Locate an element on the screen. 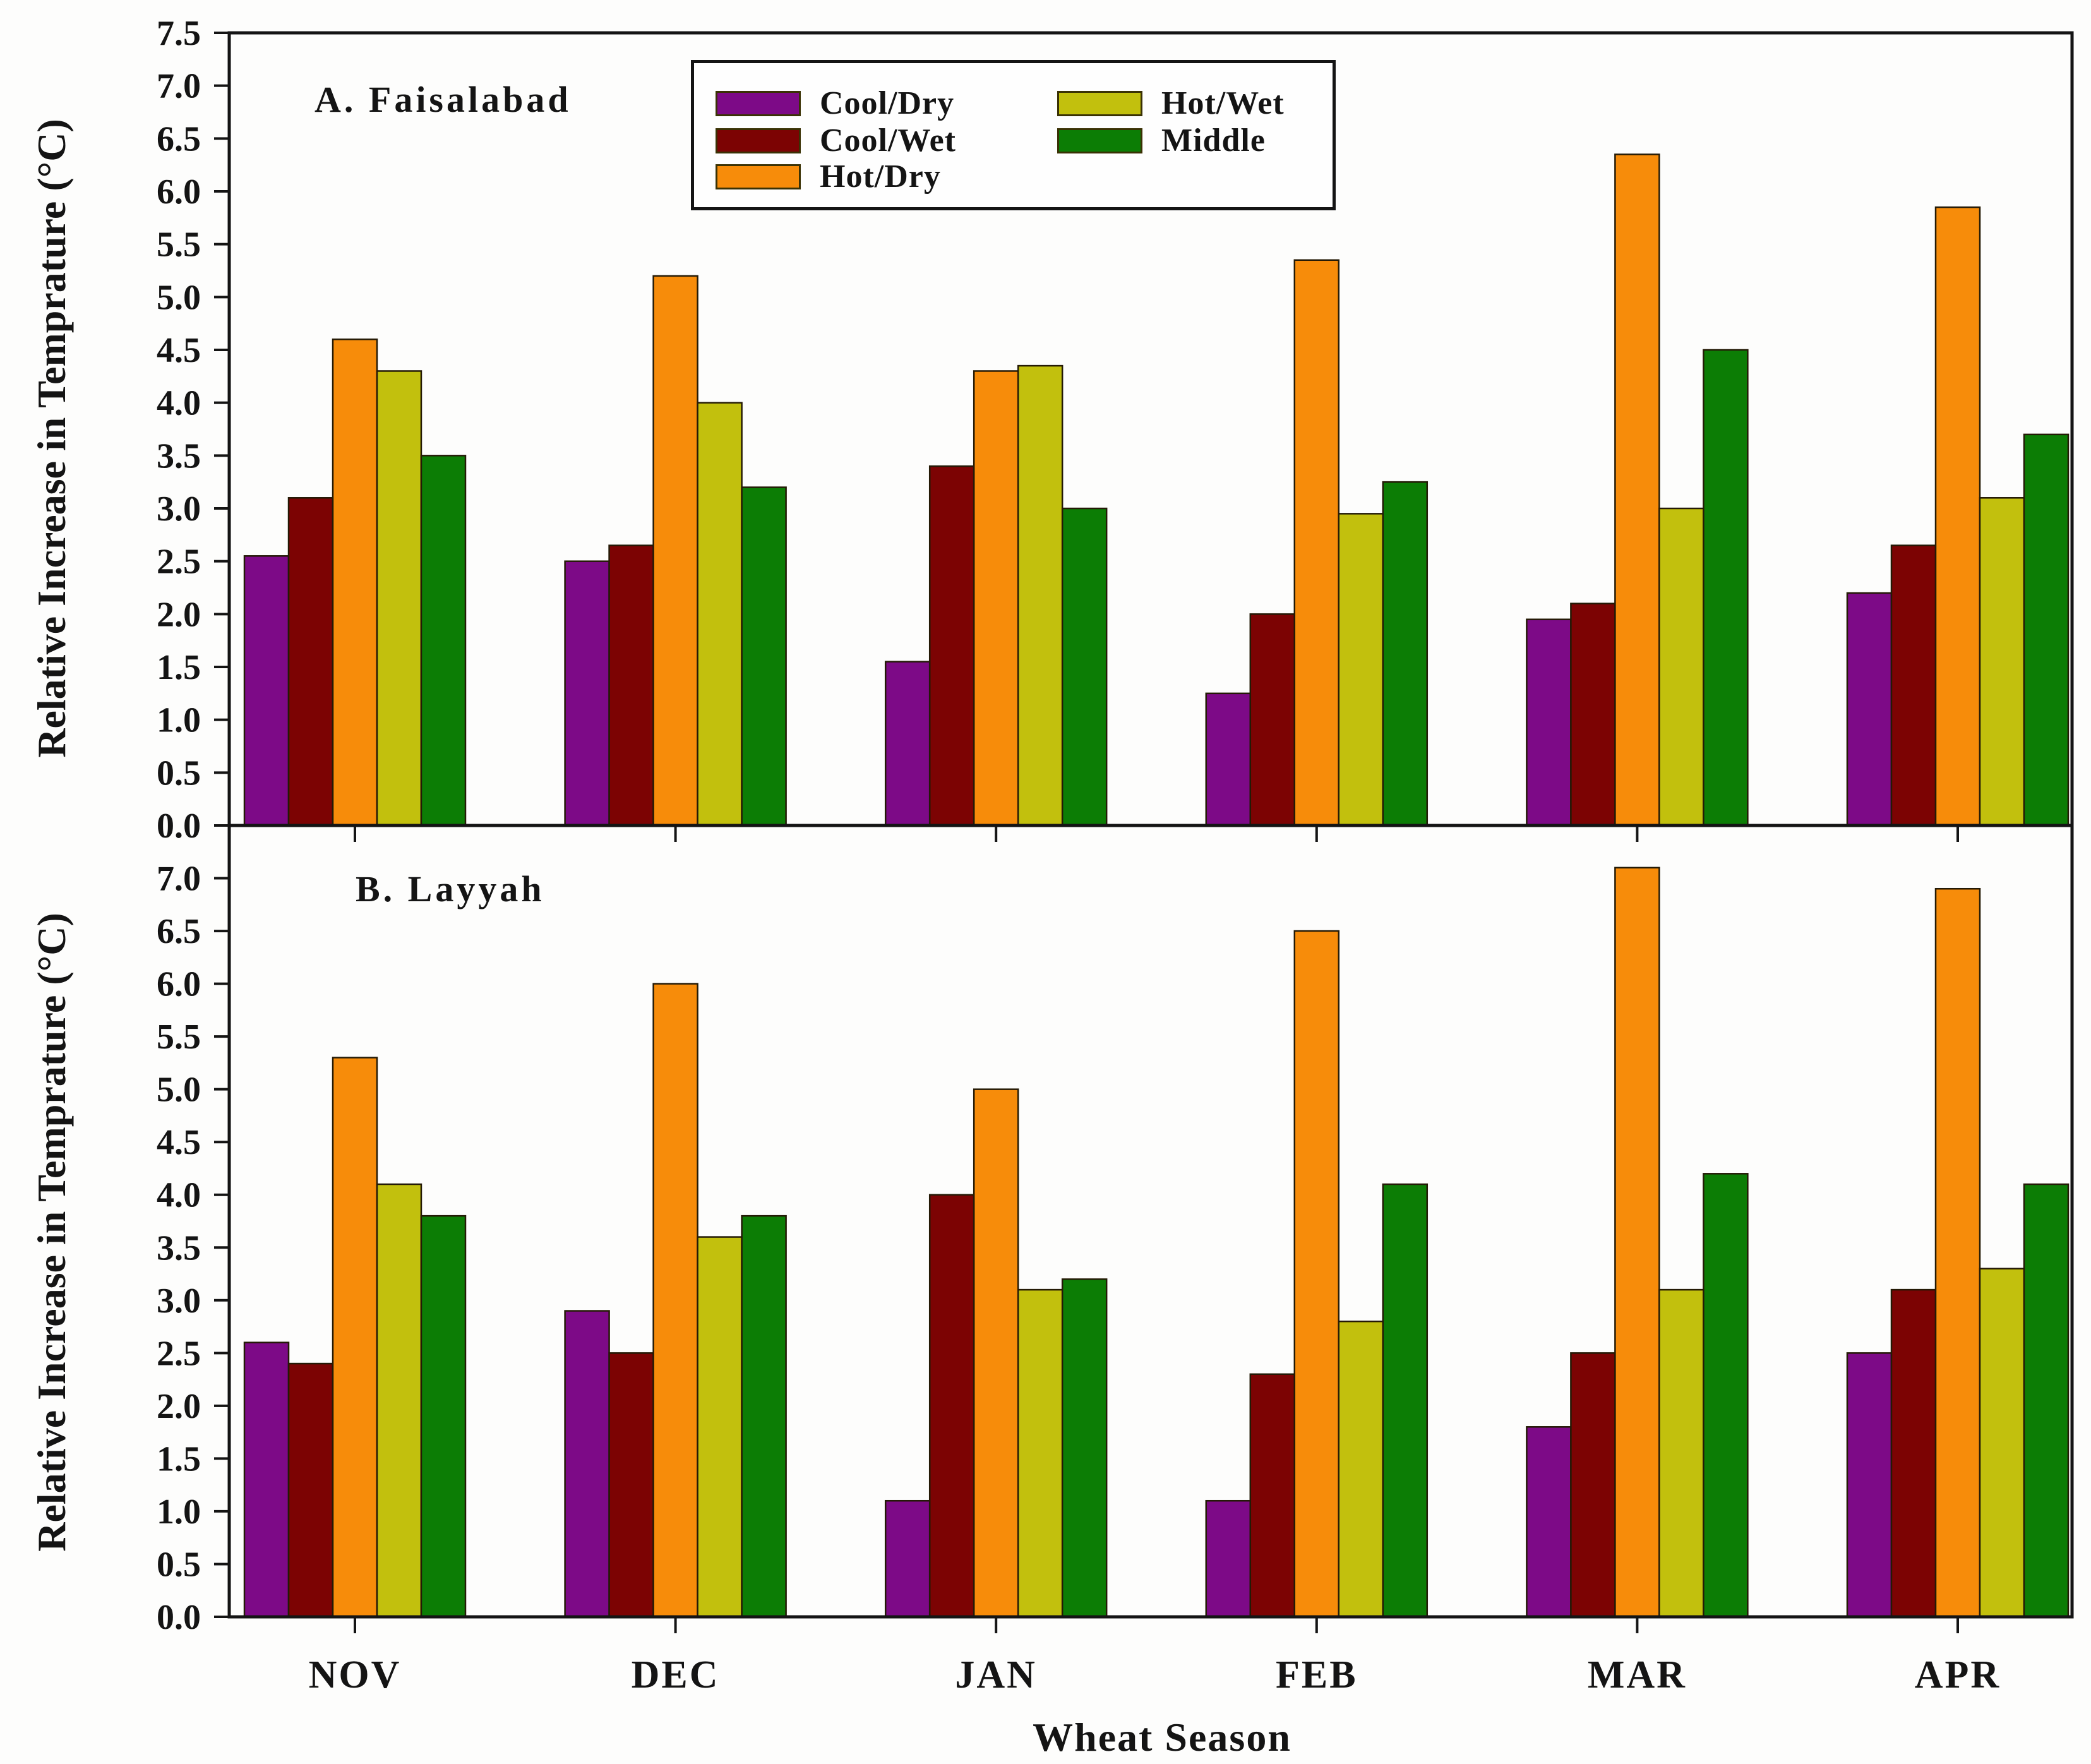 This screenshot has height=1764, width=2091. bar-nov-middle is located at coordinates (443, 641).